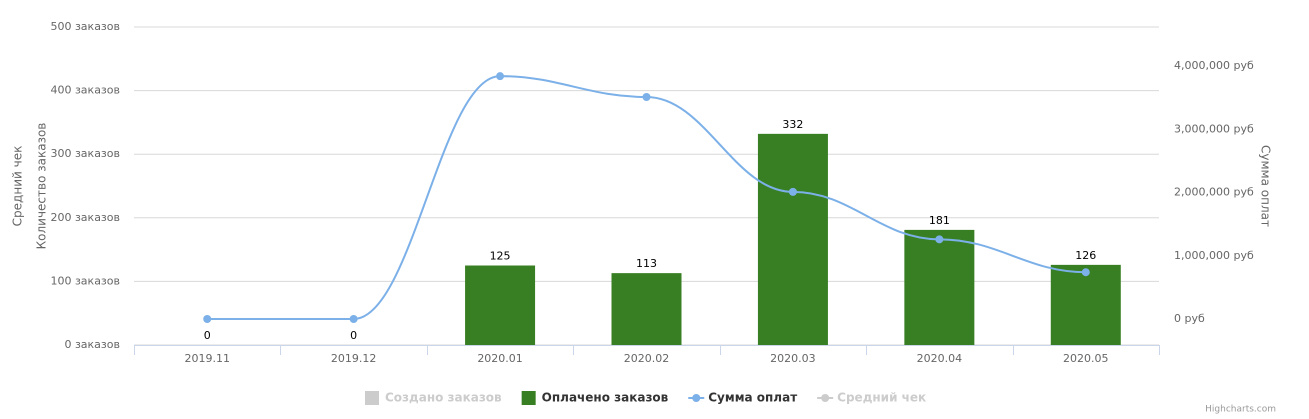 The height and width of the screenshot is (419, 1309). I want to click on legend-label: Оплачено заказов, so click(605, 398).